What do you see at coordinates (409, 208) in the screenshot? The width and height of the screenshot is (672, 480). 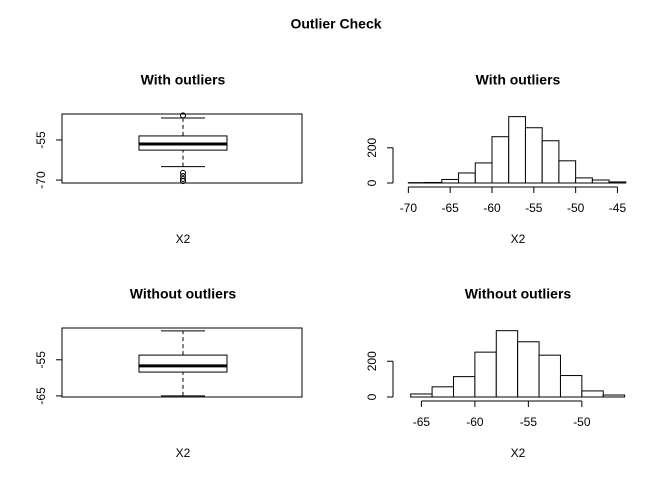 I see `x-tick-label: -70` at bounding box center [409, 208].